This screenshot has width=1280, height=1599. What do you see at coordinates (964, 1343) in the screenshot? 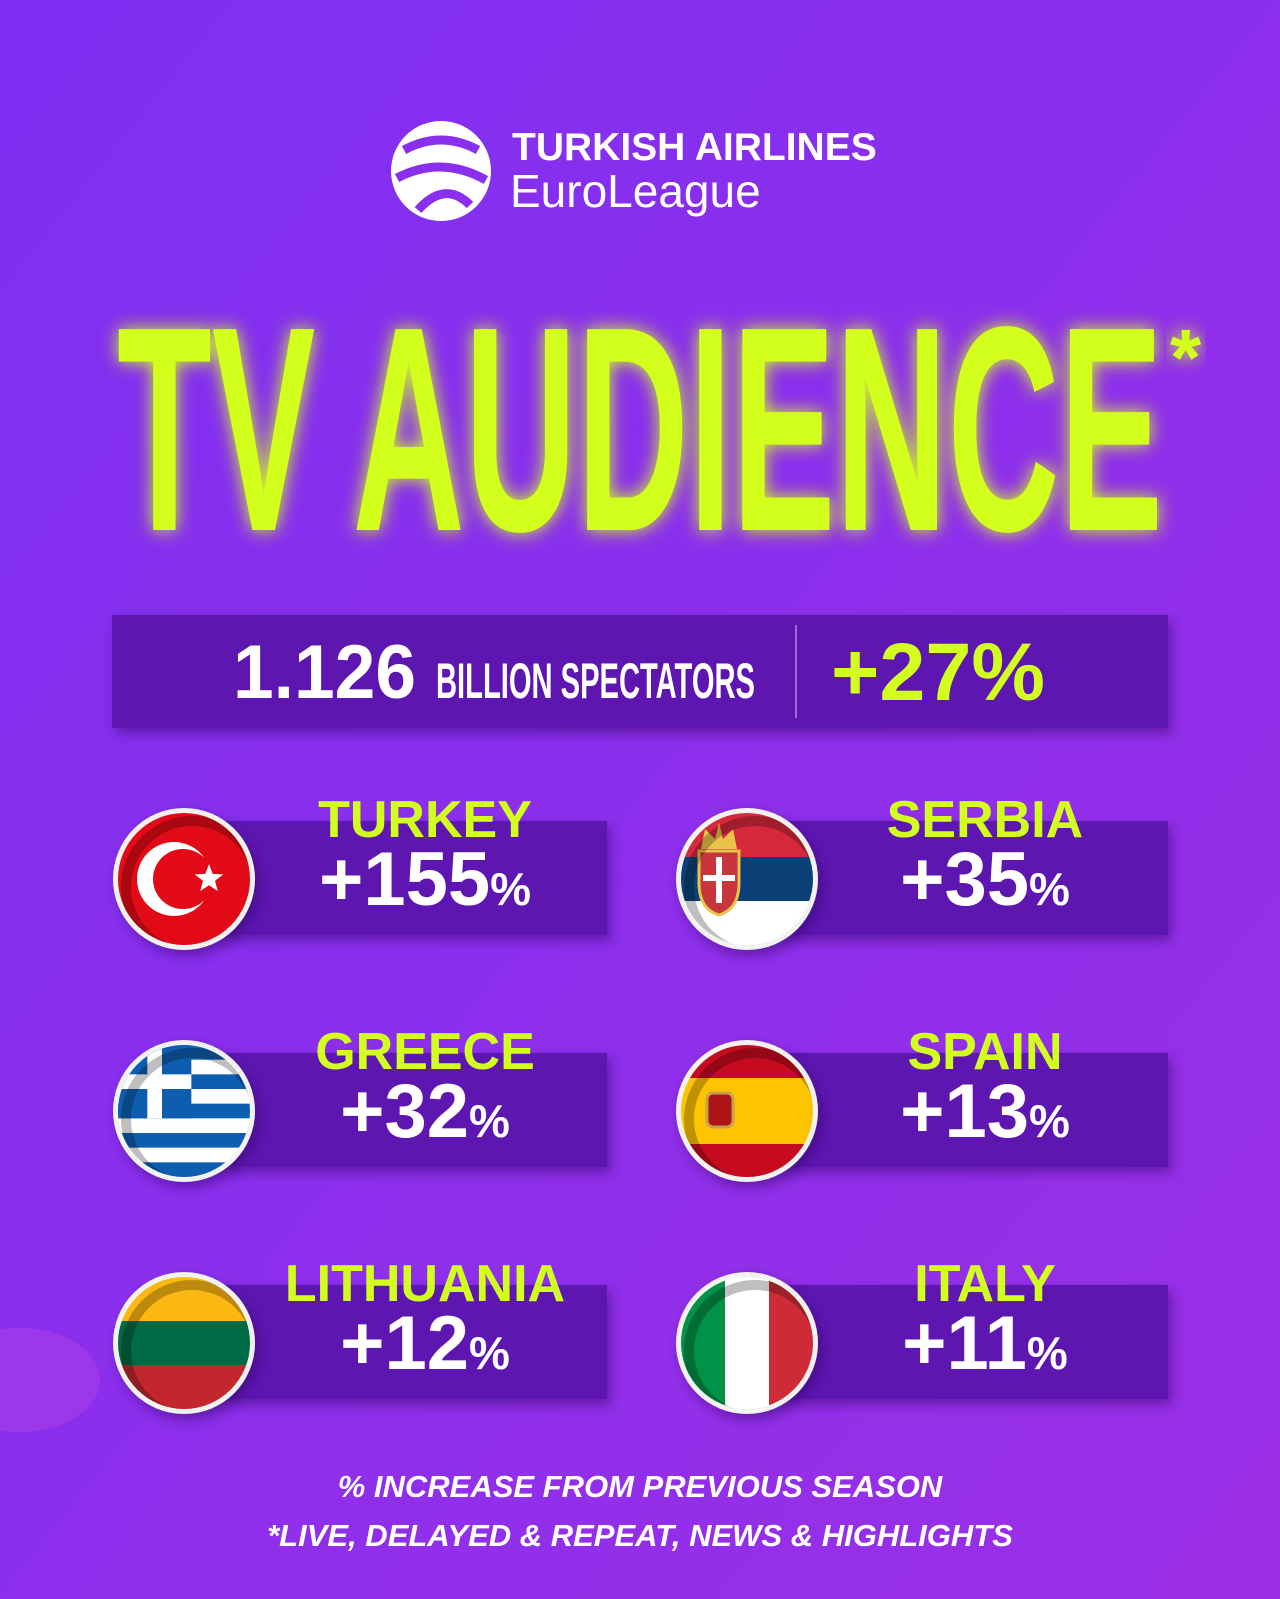
I see `change-value: +11` at bounding box center [964, 1343].